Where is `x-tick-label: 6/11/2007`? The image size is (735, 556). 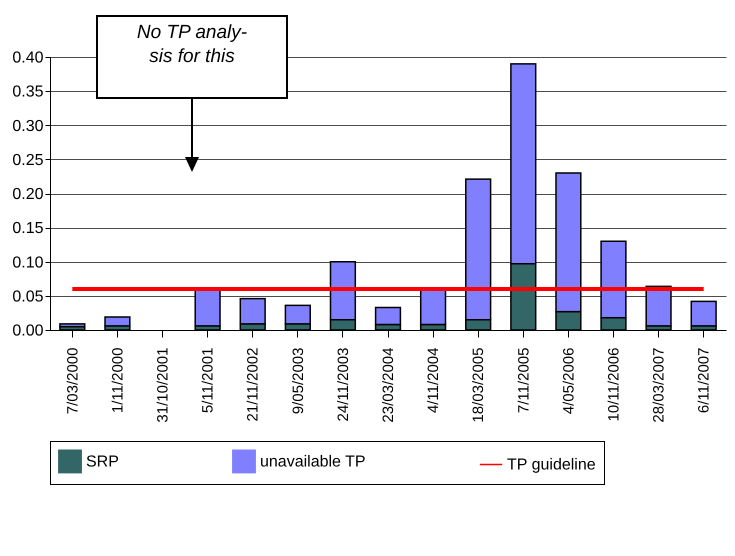 x-tick-label: 6/11/2007 is located at coordinates (704, 381).